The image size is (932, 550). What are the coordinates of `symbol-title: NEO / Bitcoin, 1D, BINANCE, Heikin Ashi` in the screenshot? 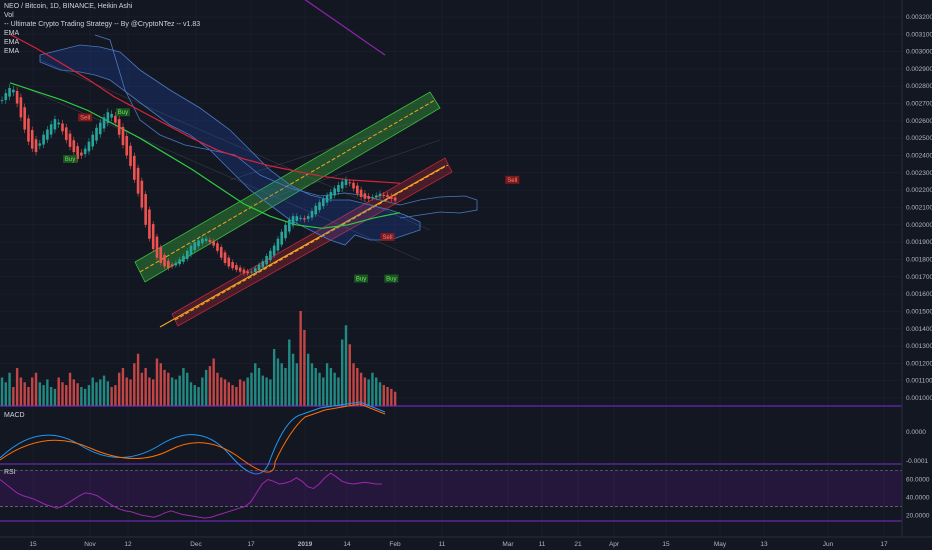 It's located at (68, 6).